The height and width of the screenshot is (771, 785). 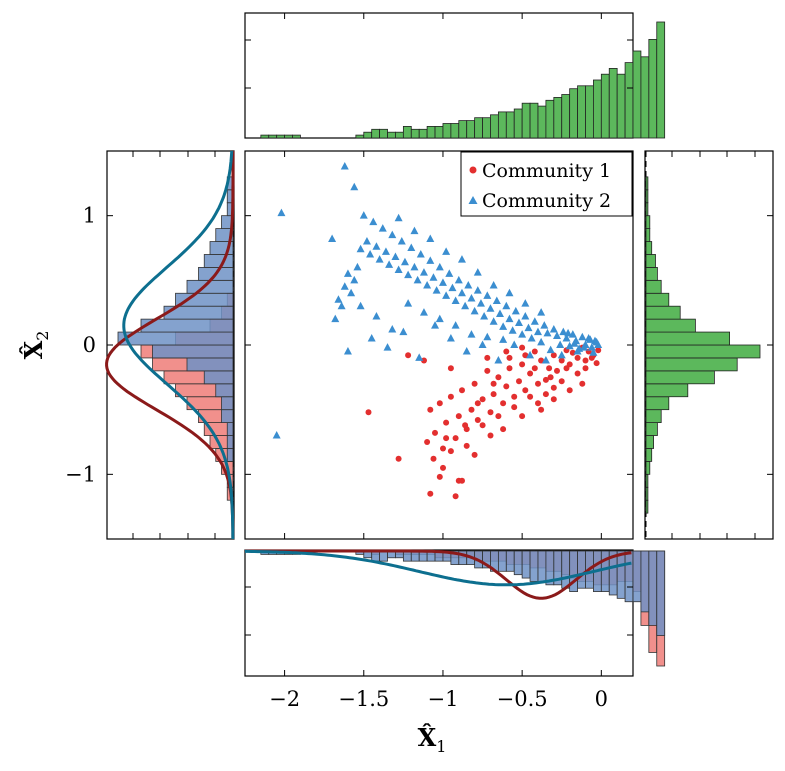 I want to click on x-tick-label: −2, so click(x=284, y=699).